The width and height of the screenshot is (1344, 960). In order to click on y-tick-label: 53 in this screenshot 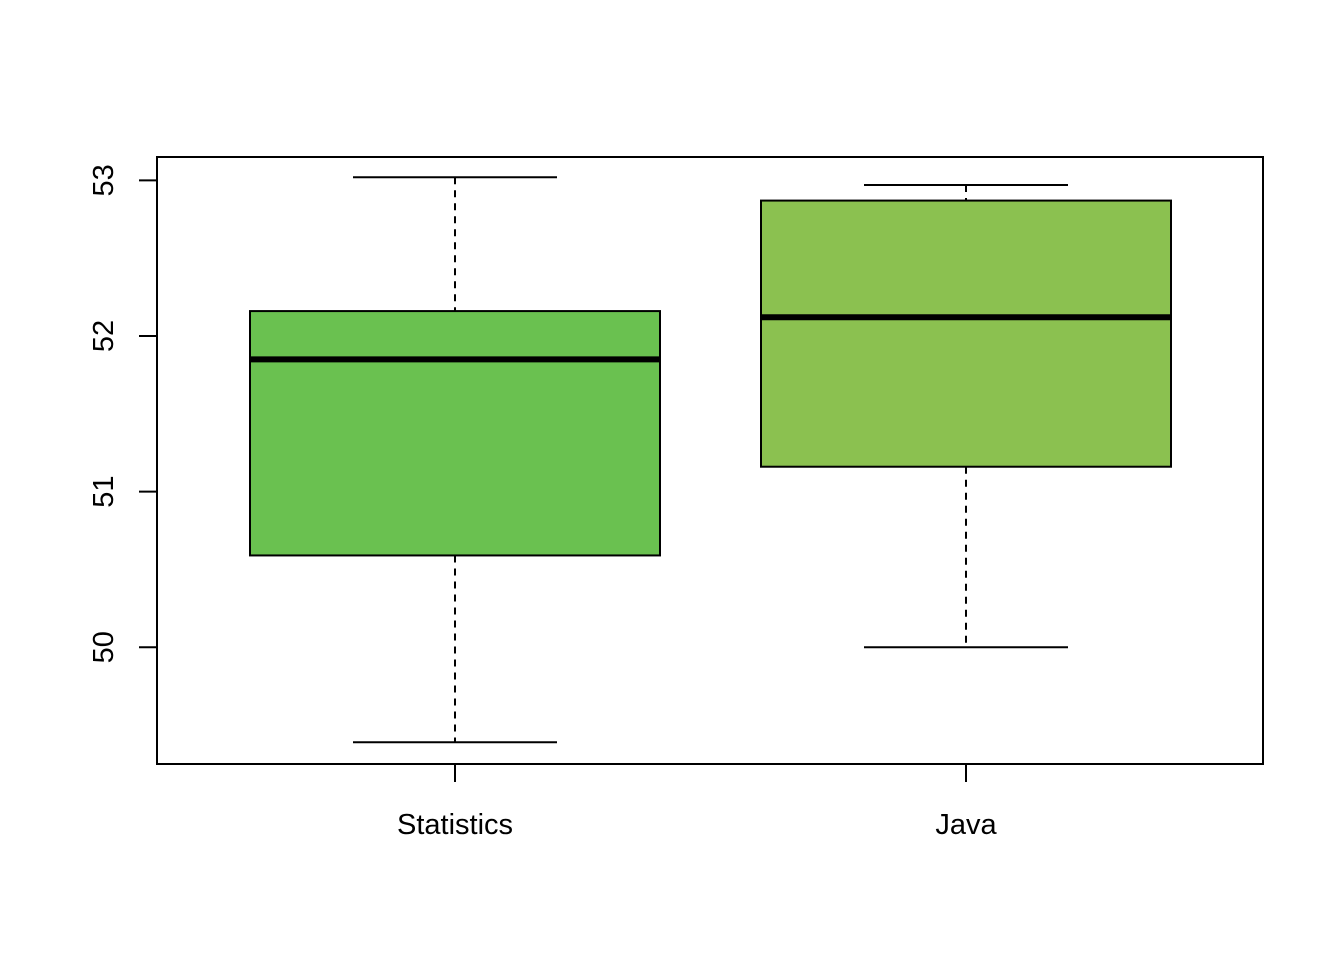, I will do `click(104, 180)`.